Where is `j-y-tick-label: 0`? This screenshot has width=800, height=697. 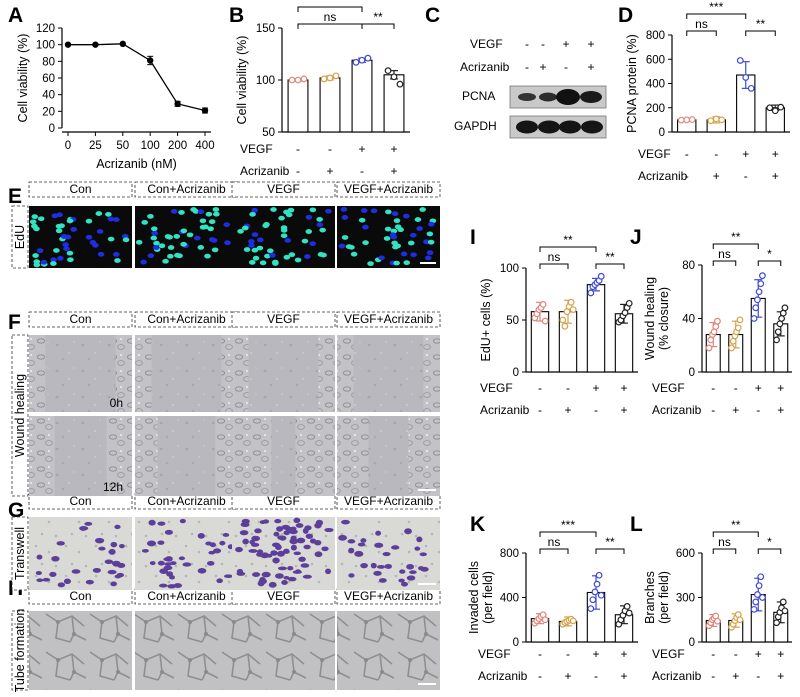
j-y-tick-label: 0 is located at coordinates (692, 373).